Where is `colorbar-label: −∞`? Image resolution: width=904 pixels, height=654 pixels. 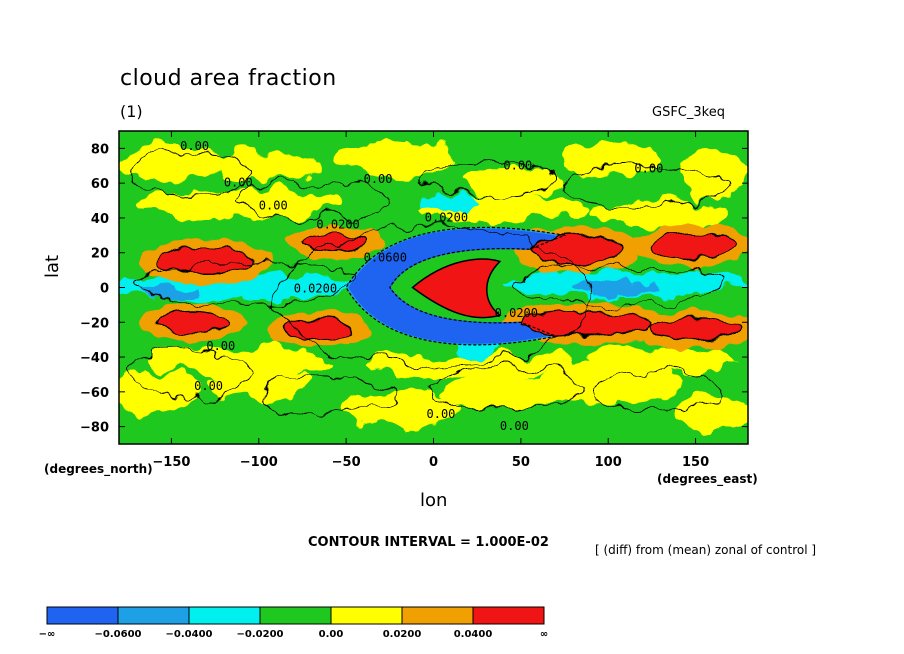 colorbar-label: −∞ is located at coordinates (47, 634).